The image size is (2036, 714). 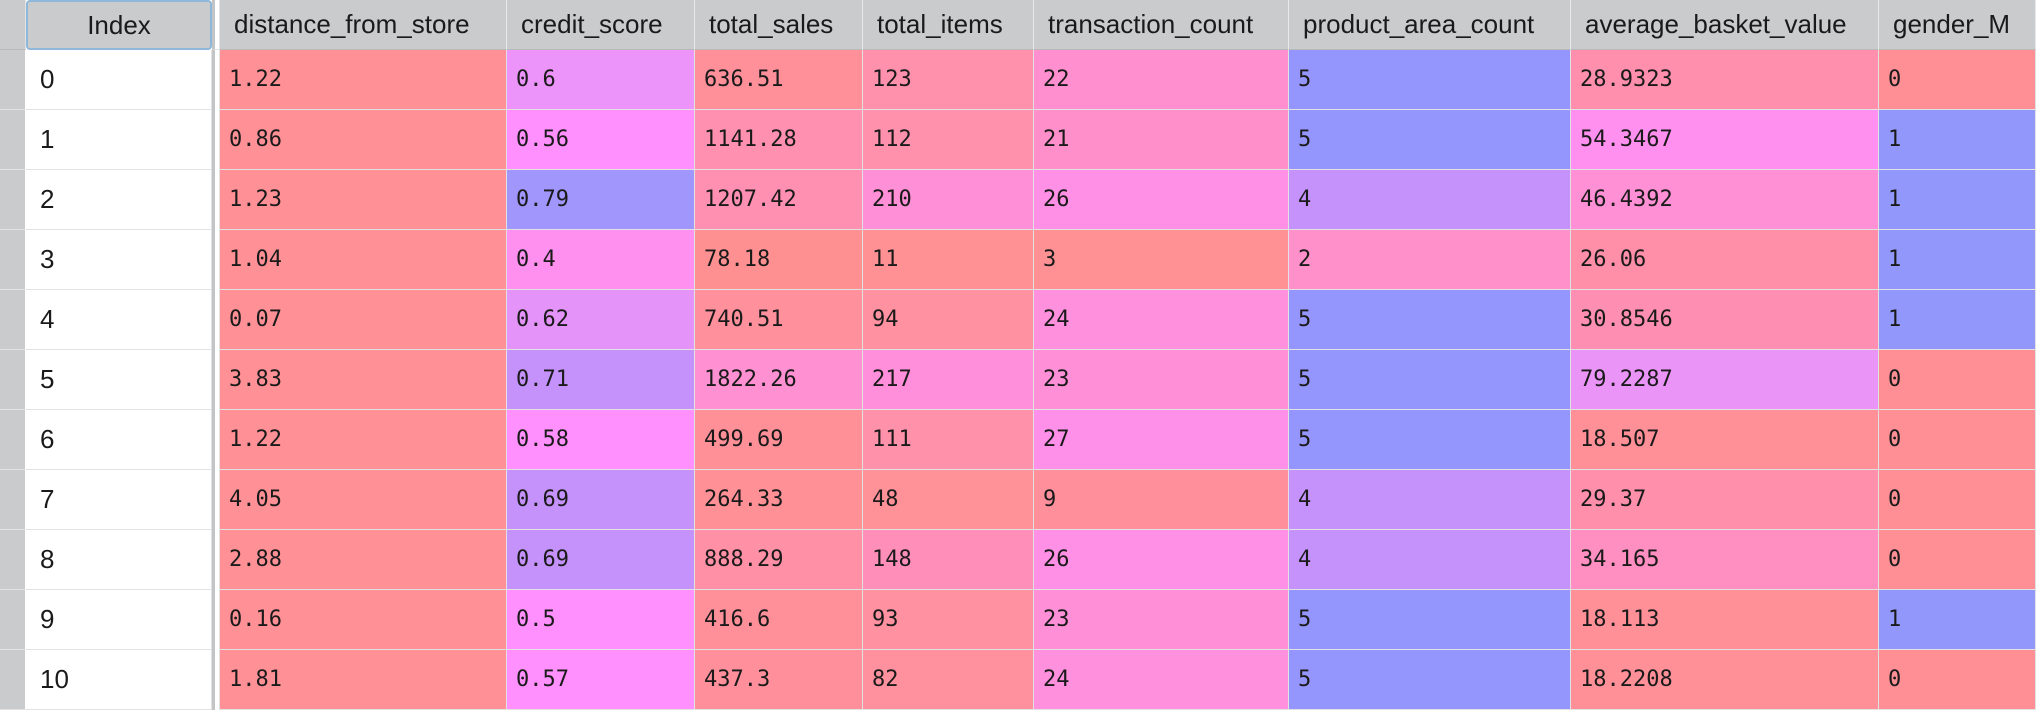 I want to click on table-cell: 0.58, so click(x=601, y=440).